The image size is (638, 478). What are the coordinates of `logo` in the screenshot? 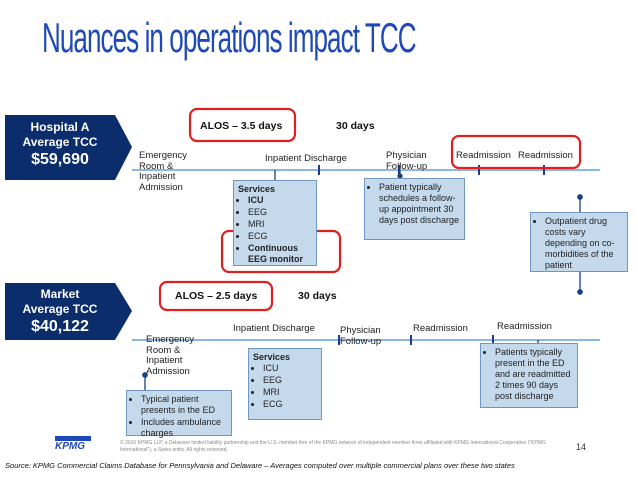 It's located at (73, 438).